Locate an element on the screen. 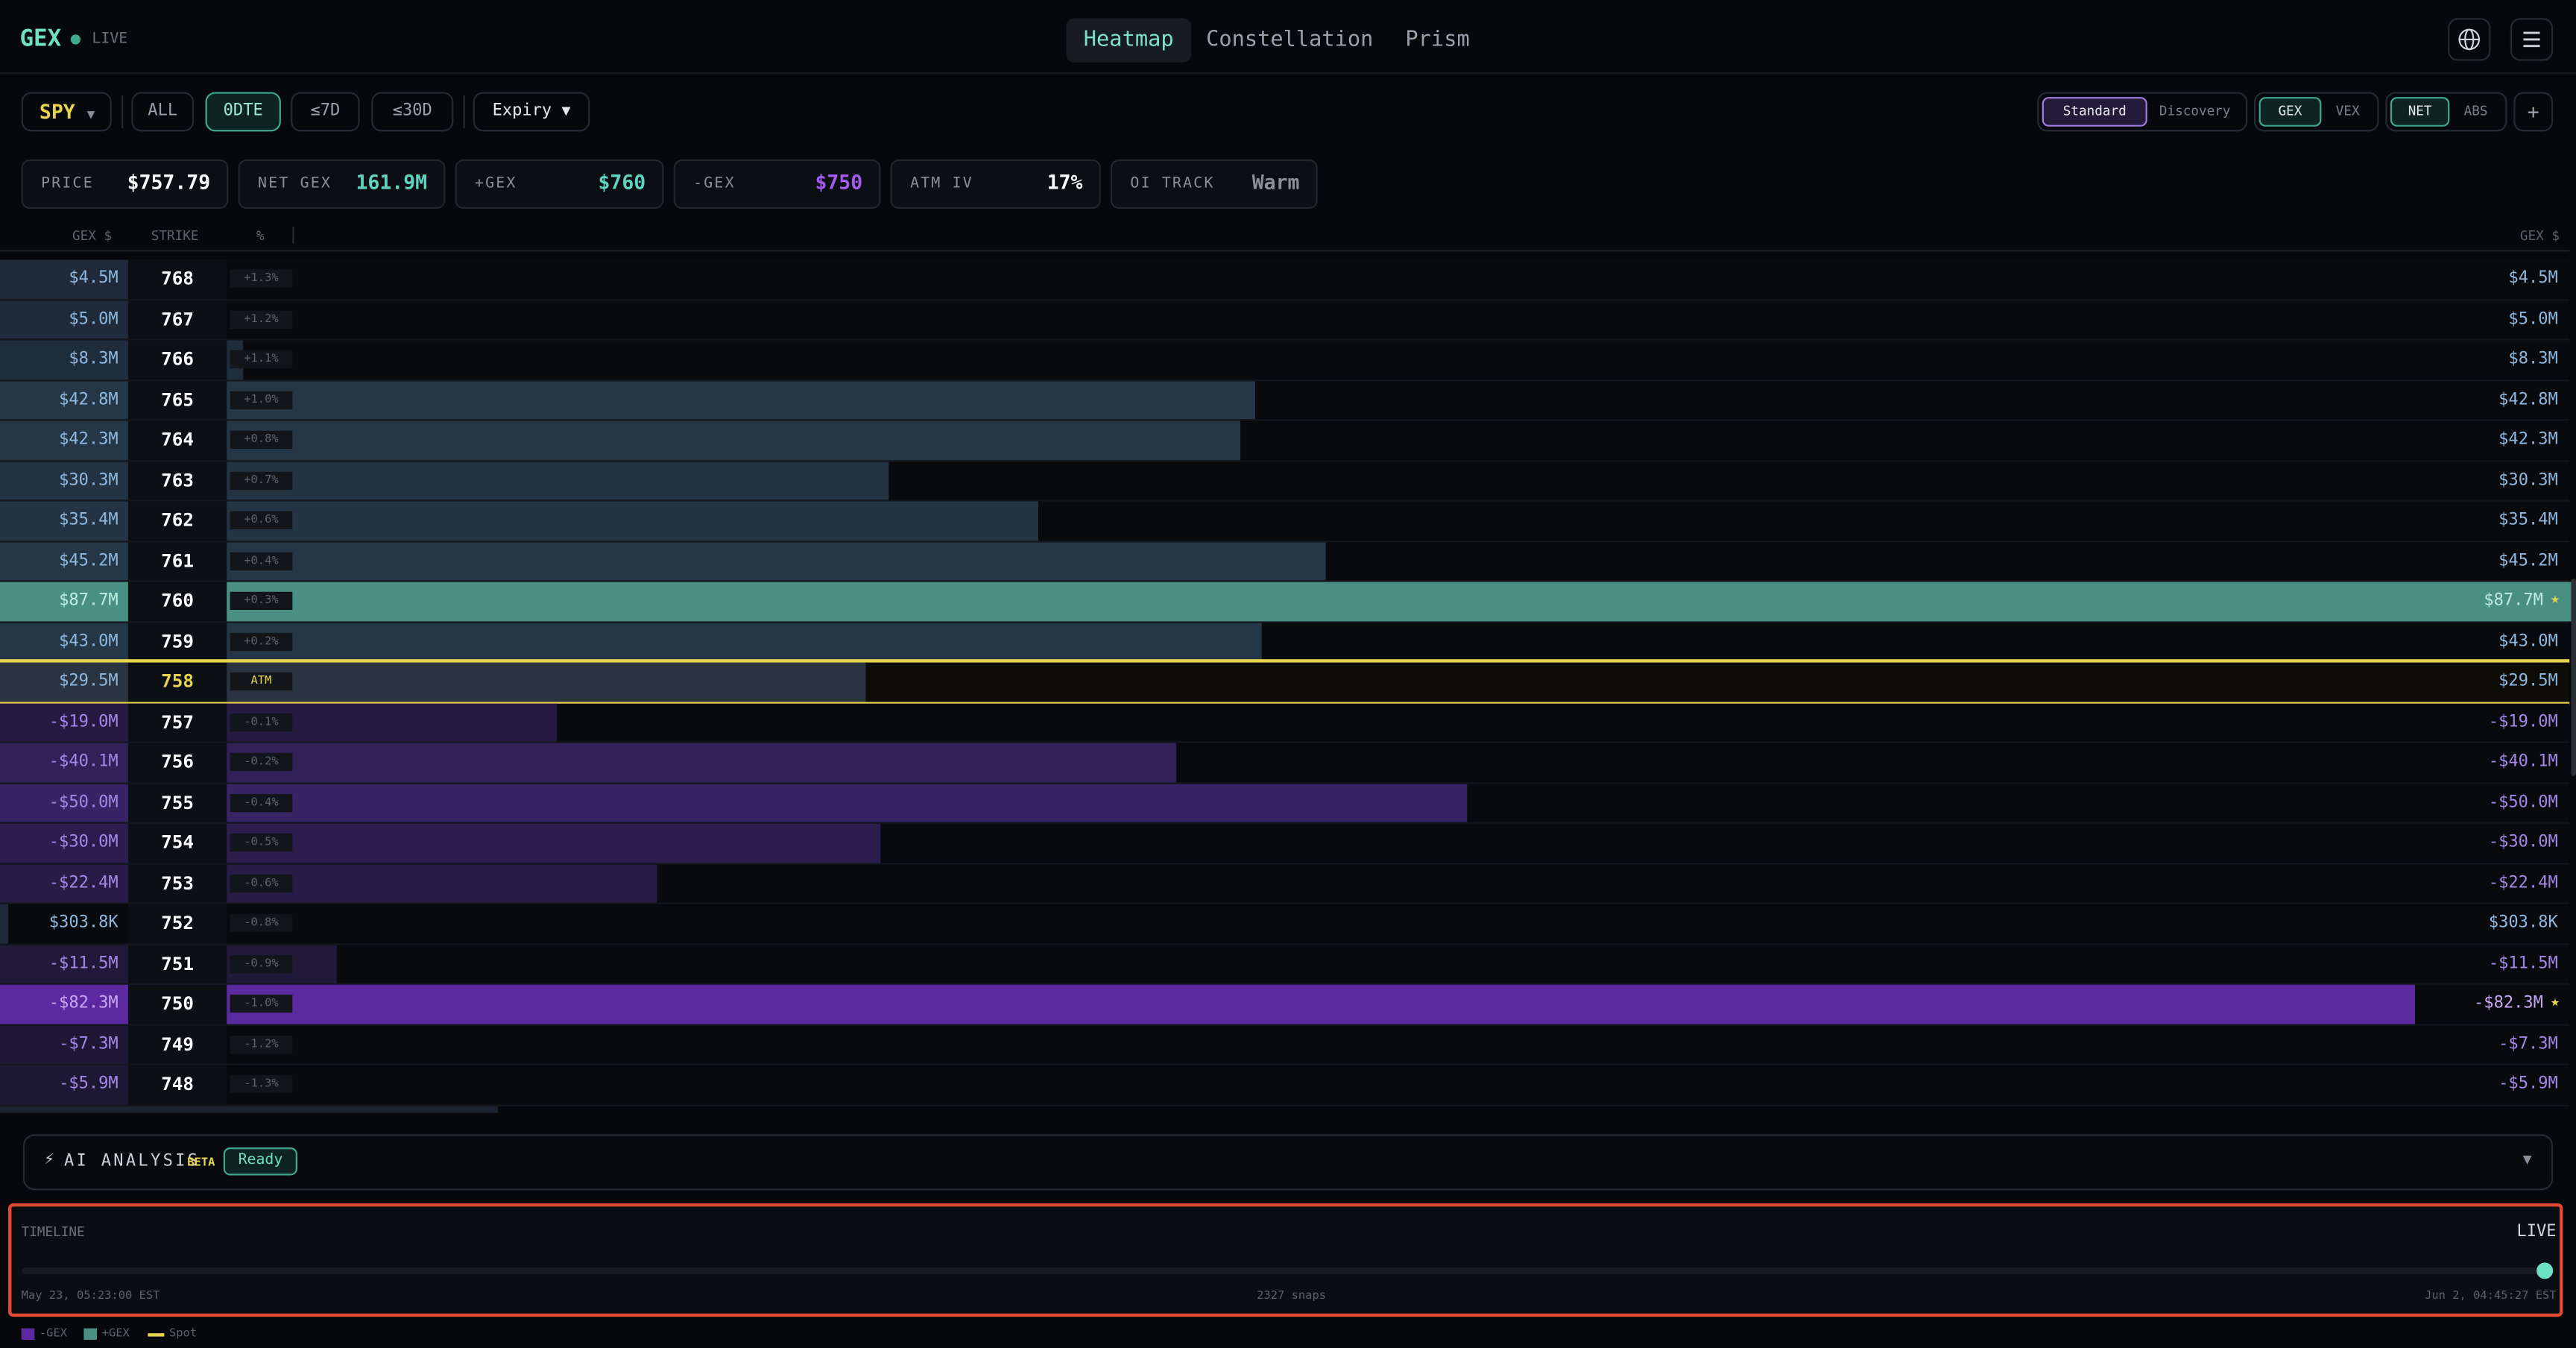  expiry-select: Expiry ▼ is located at coordinates (531, 112).